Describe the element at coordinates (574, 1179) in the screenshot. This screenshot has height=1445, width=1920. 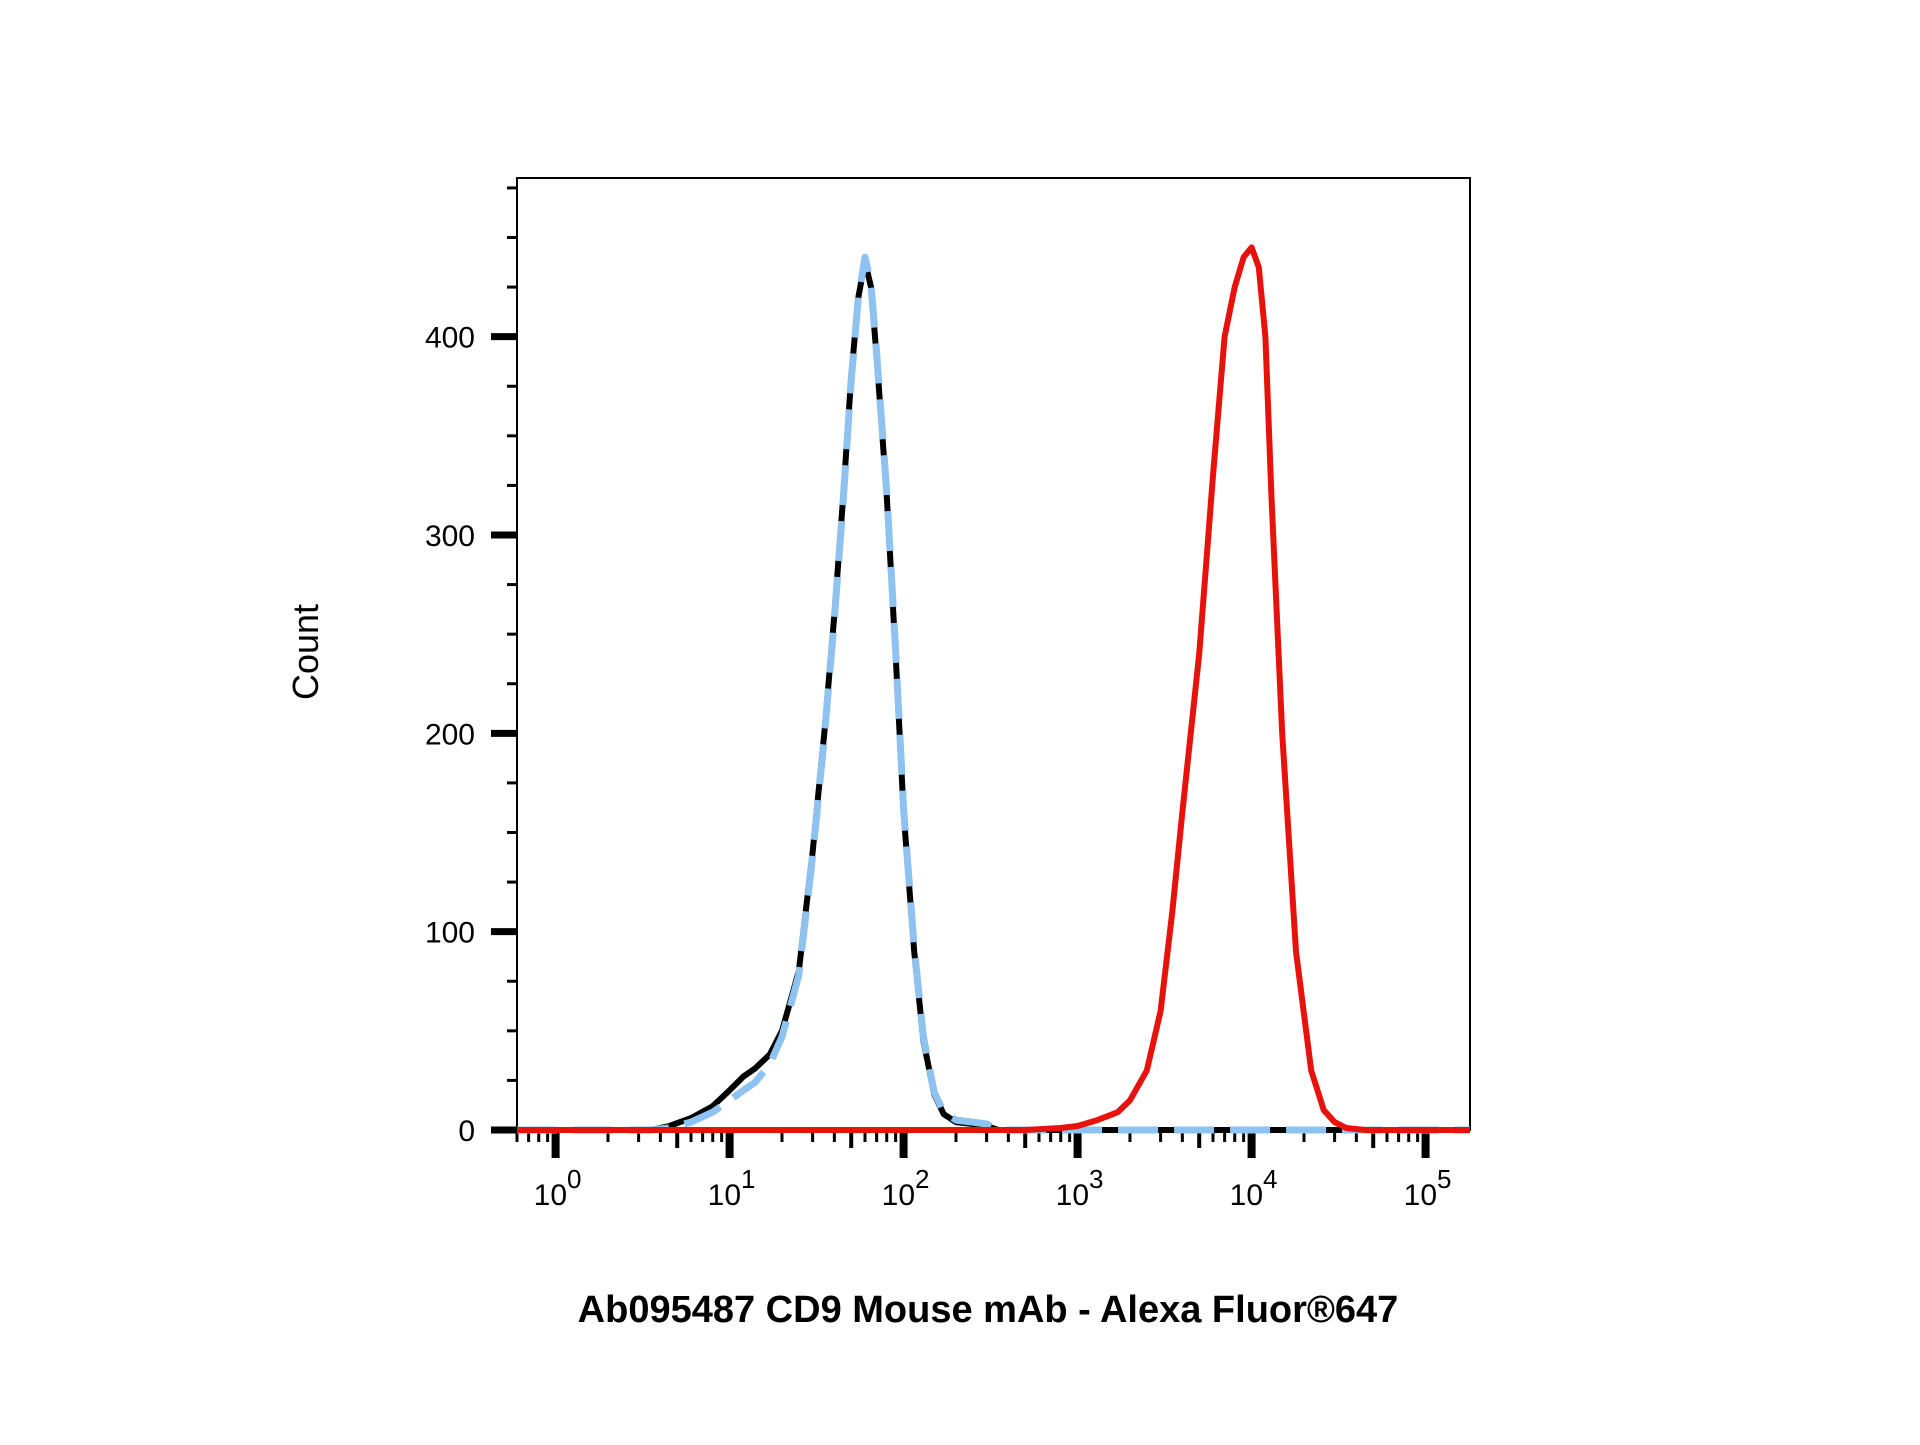
I see `x-tick-exponent: 0` at that location.